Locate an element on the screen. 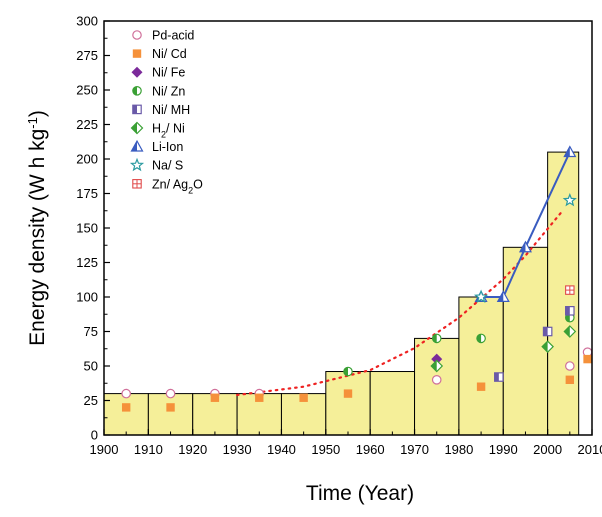  marker-s6-p1-fill is located at coordinates (500, 296).